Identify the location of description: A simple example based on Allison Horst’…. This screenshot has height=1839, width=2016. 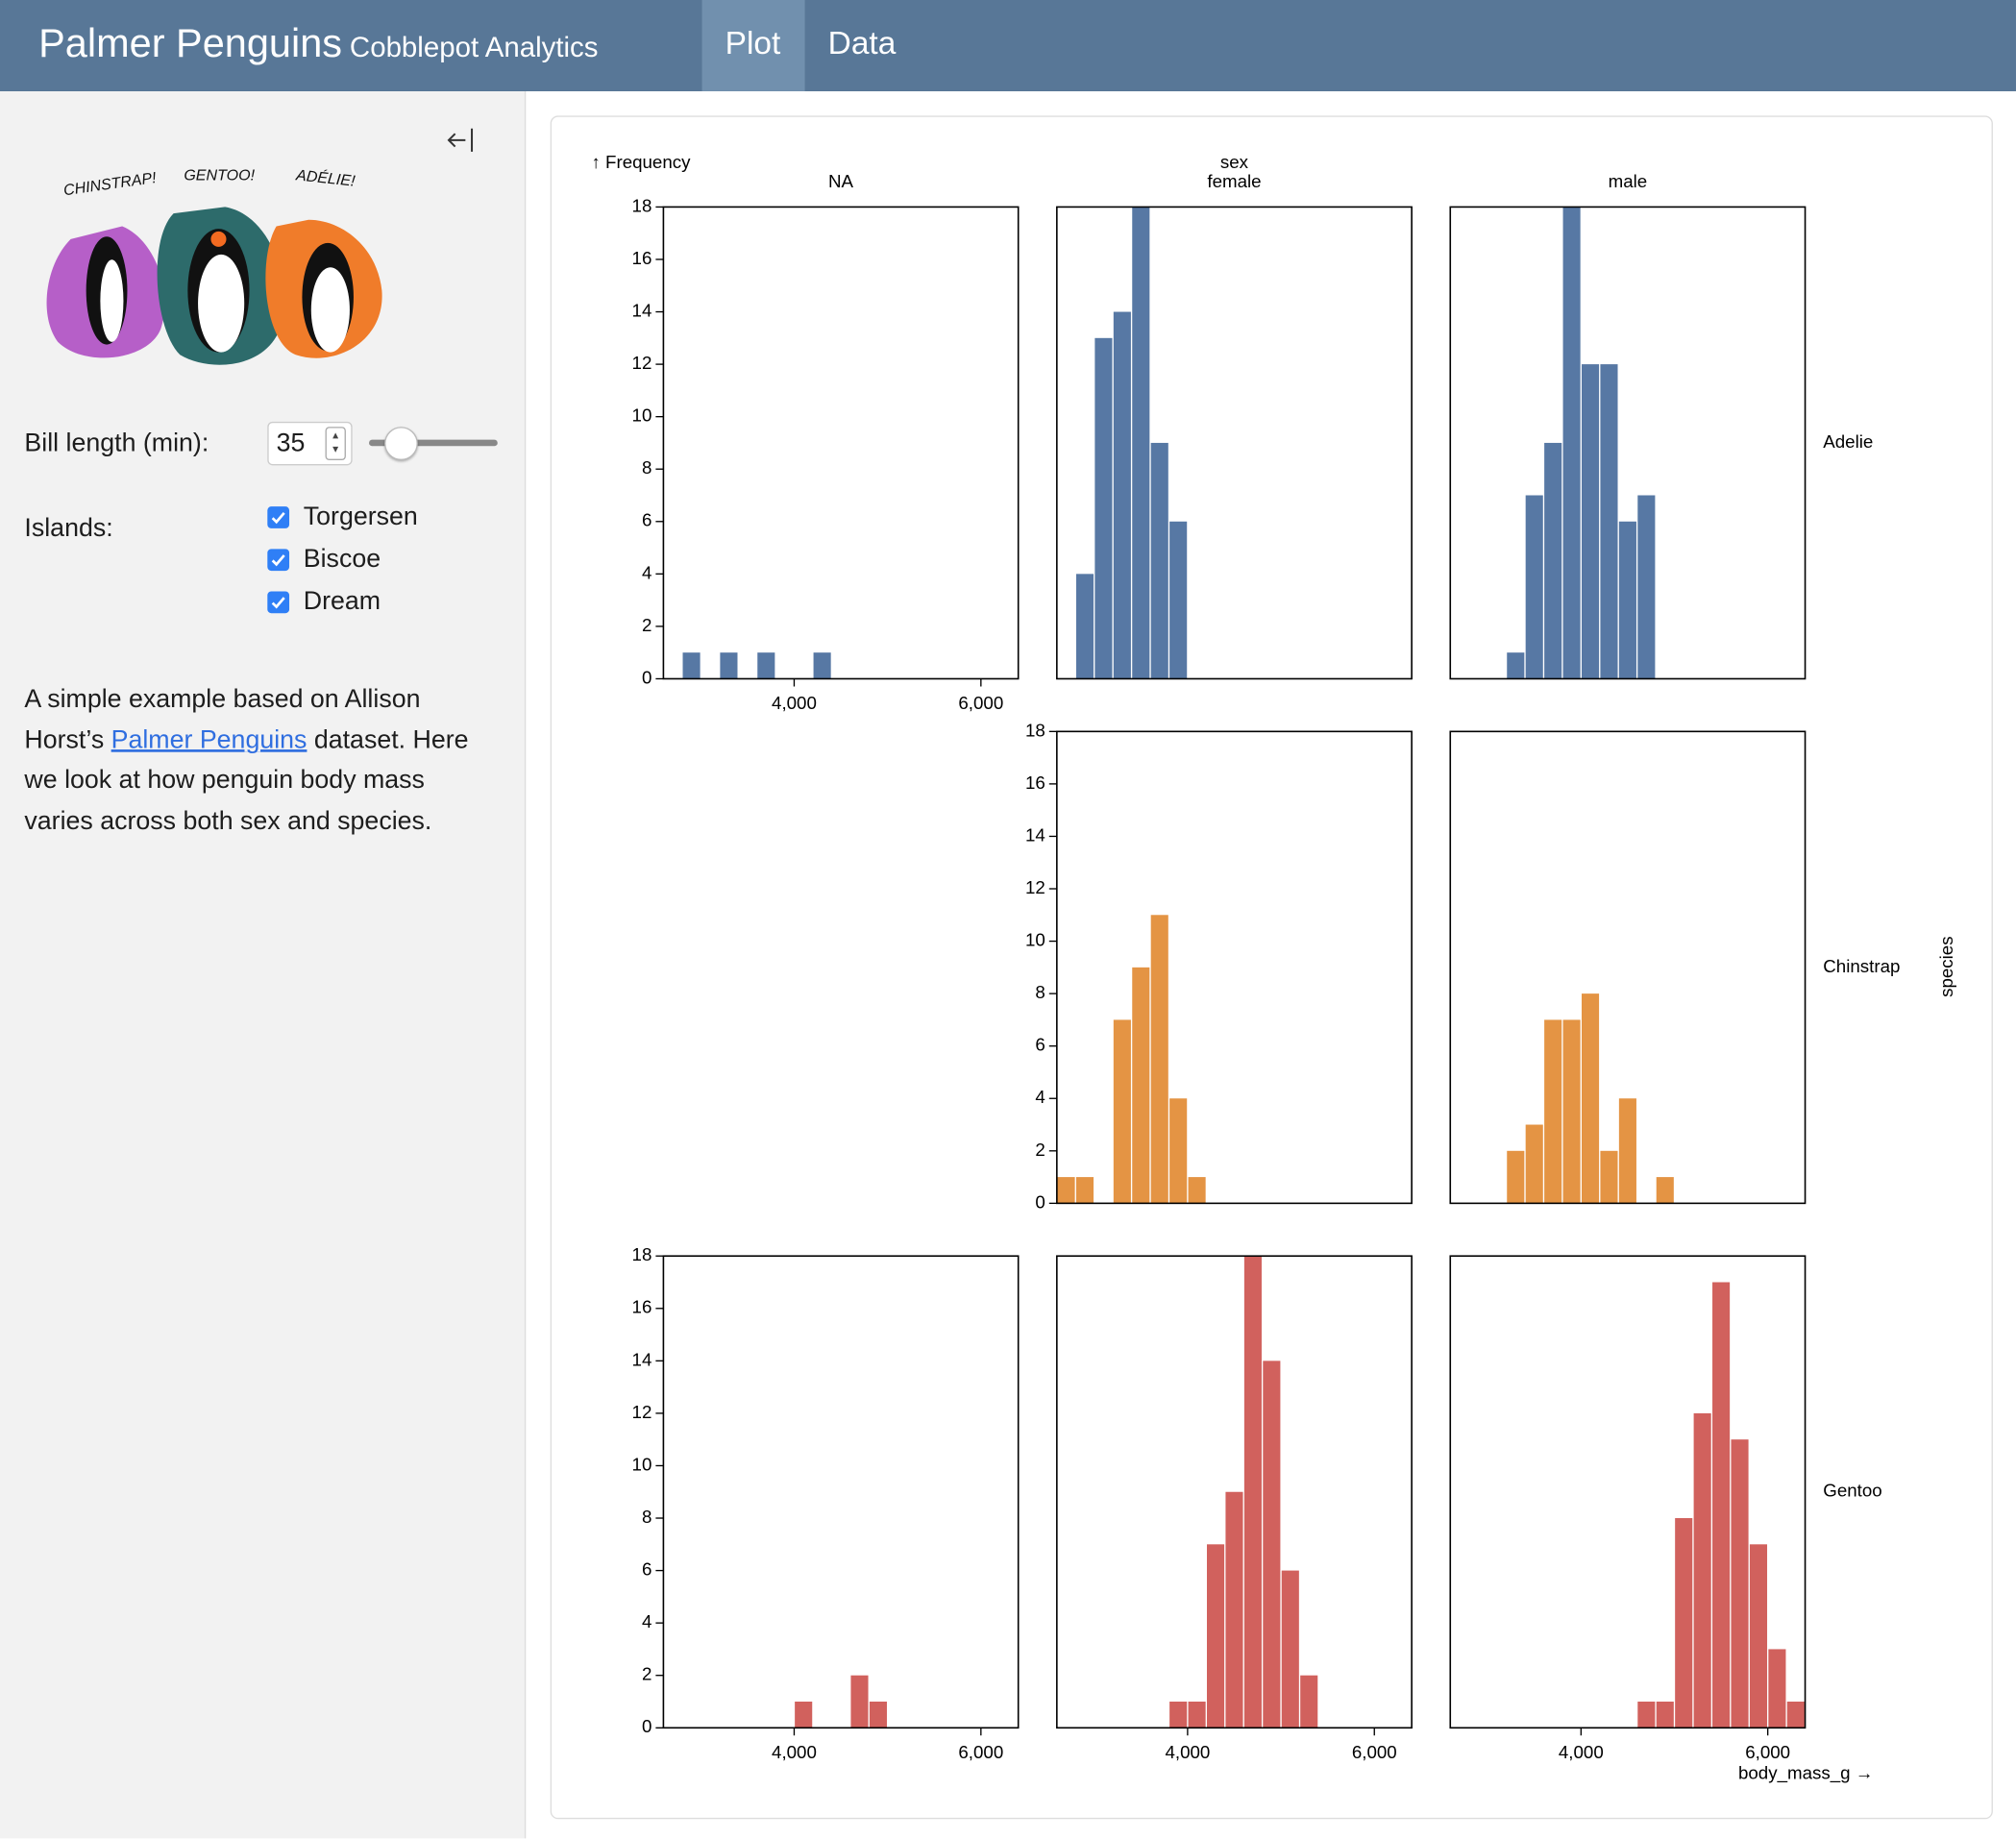
(249, 761).